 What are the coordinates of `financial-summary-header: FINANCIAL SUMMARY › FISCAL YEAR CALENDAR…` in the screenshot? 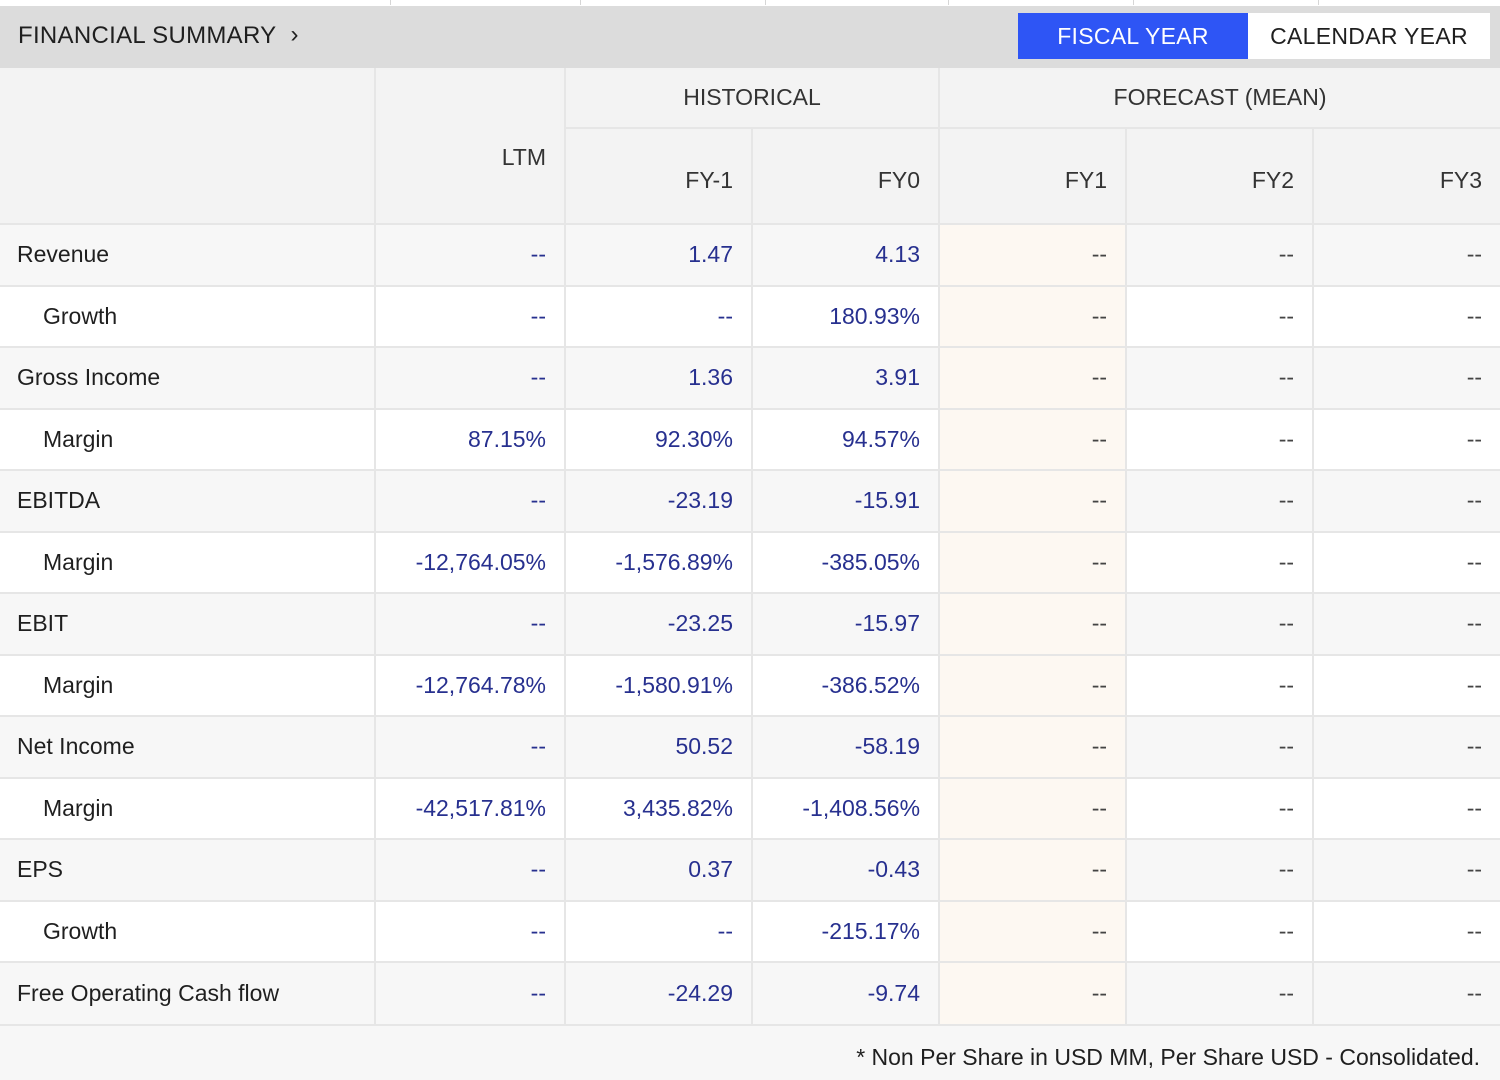 It's located at (750, 37).